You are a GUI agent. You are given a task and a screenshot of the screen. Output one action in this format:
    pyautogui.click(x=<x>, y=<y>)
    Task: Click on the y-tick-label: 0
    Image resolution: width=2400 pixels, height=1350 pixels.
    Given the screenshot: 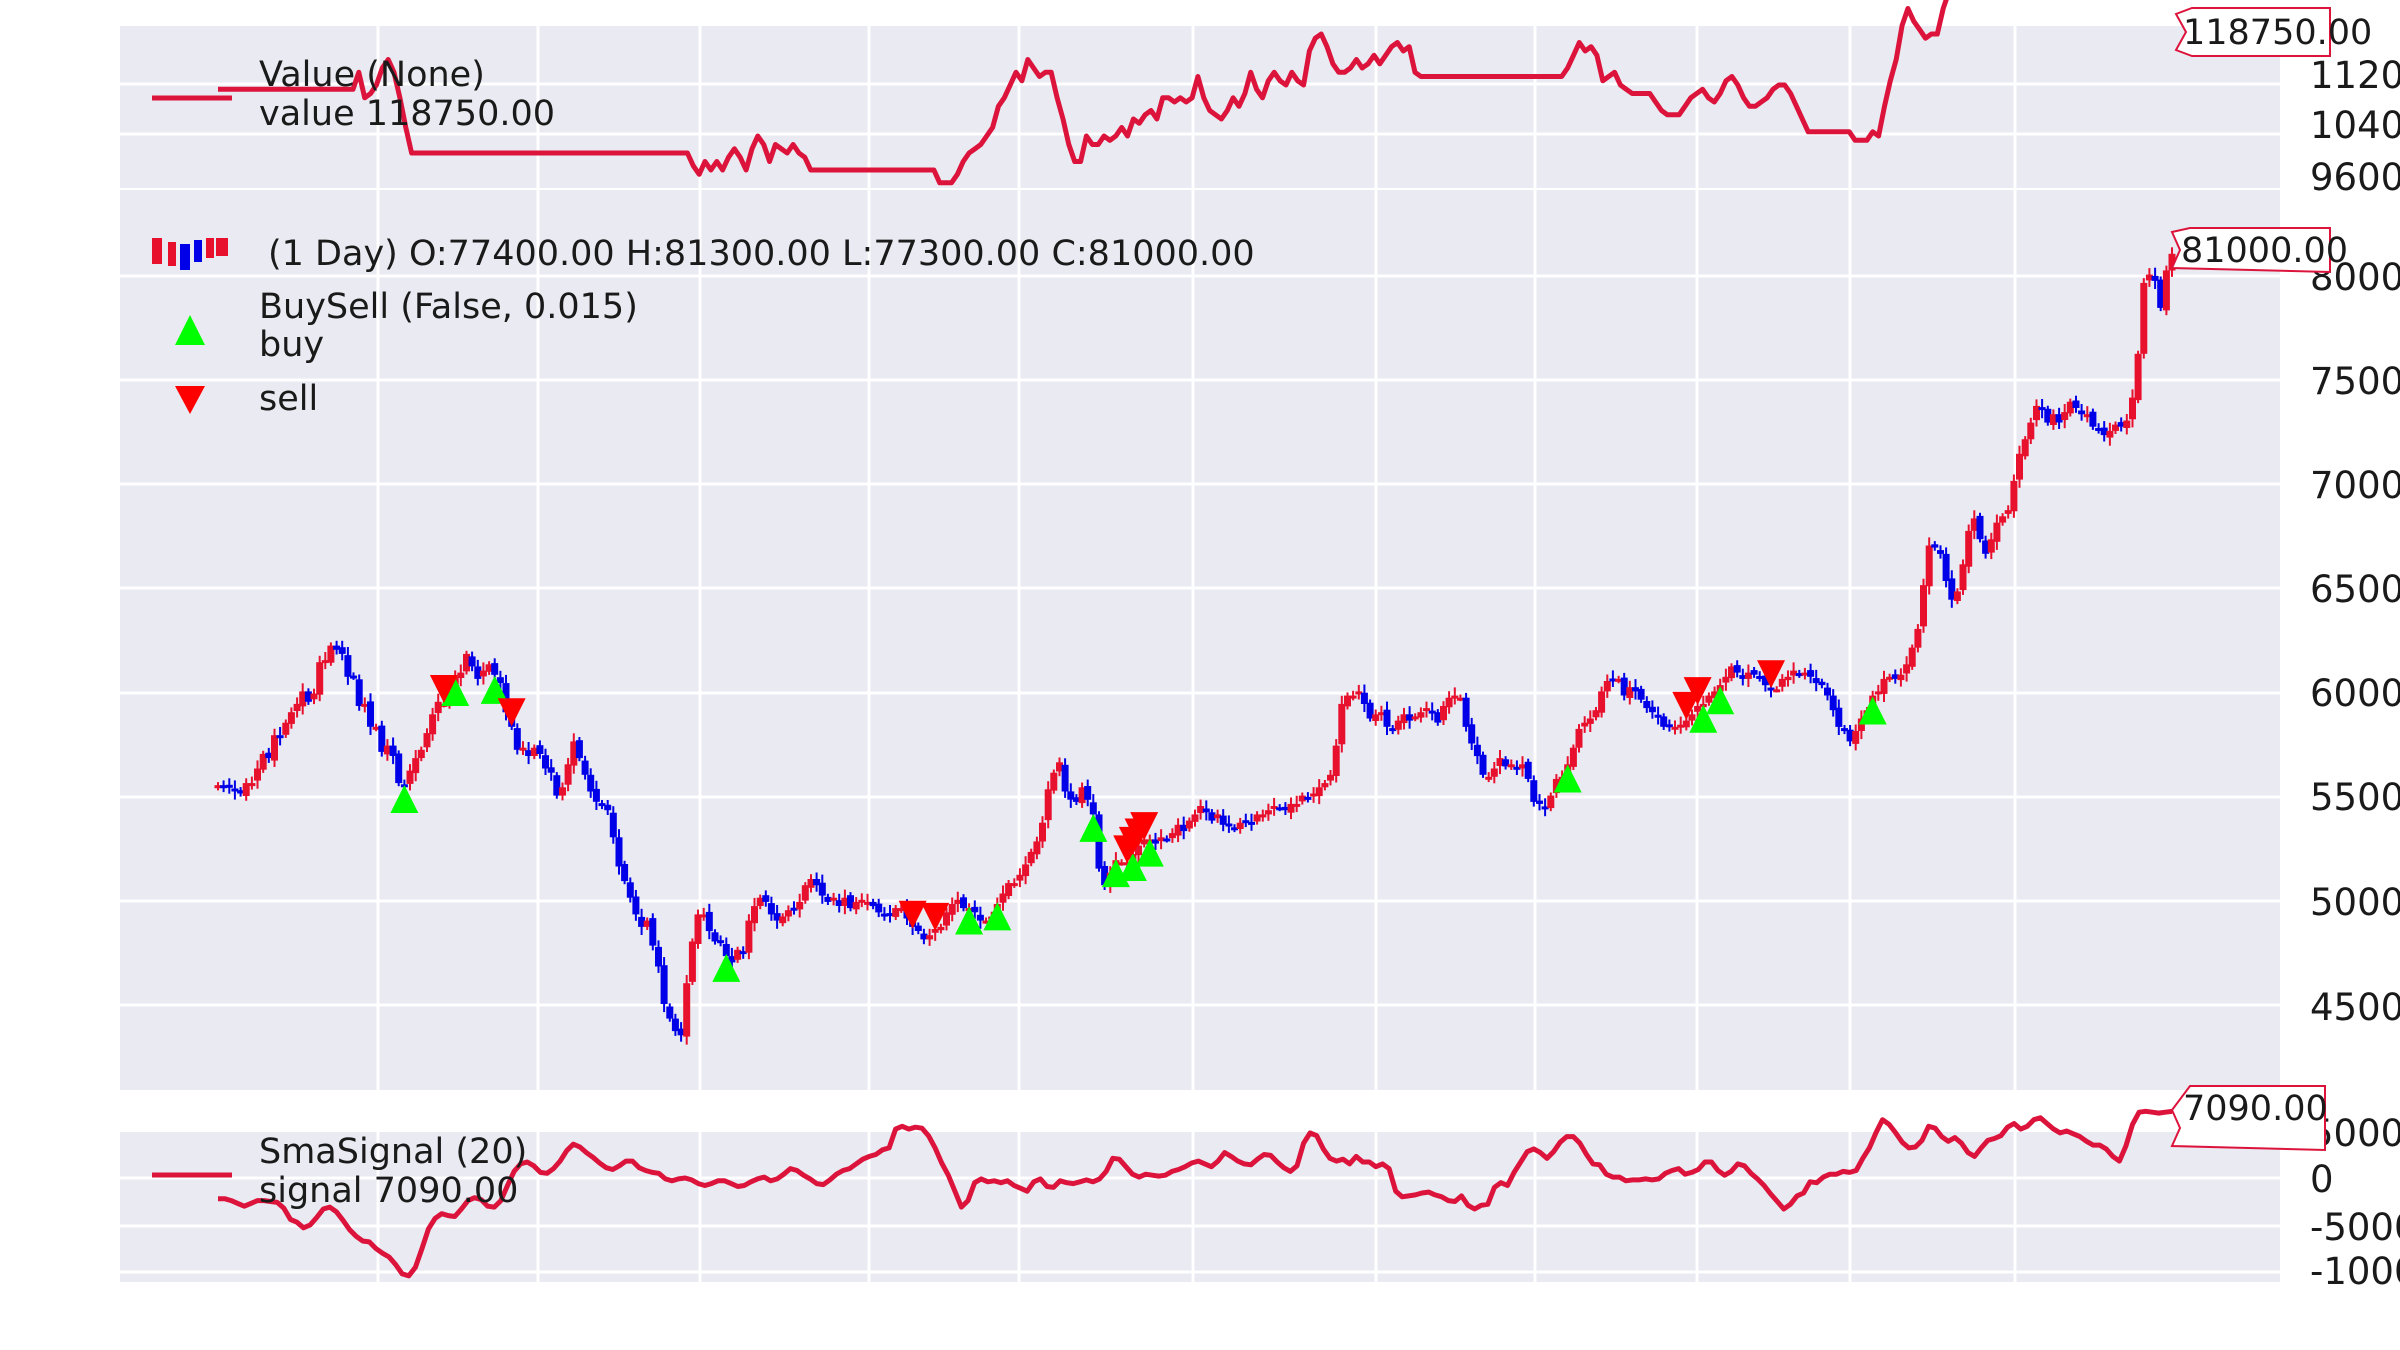 What is the action you would take?
    pyautogui.click(x=2322, y=1179)
    